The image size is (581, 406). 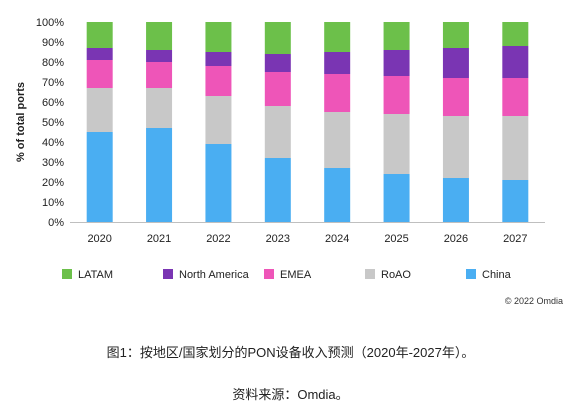 What do you see at coordinates (337, 140) in the screenshot?
I see `bar-roao-2024` at bounding box center [337, 140].